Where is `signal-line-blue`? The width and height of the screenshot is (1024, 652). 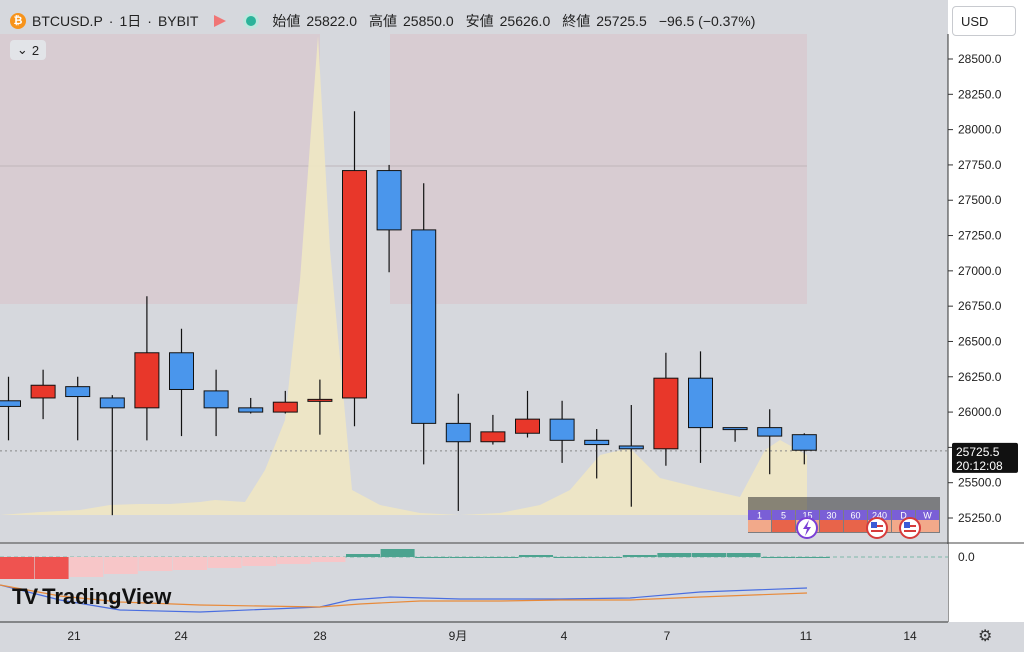
signal-line-blue is located at coordinates (404, 598).